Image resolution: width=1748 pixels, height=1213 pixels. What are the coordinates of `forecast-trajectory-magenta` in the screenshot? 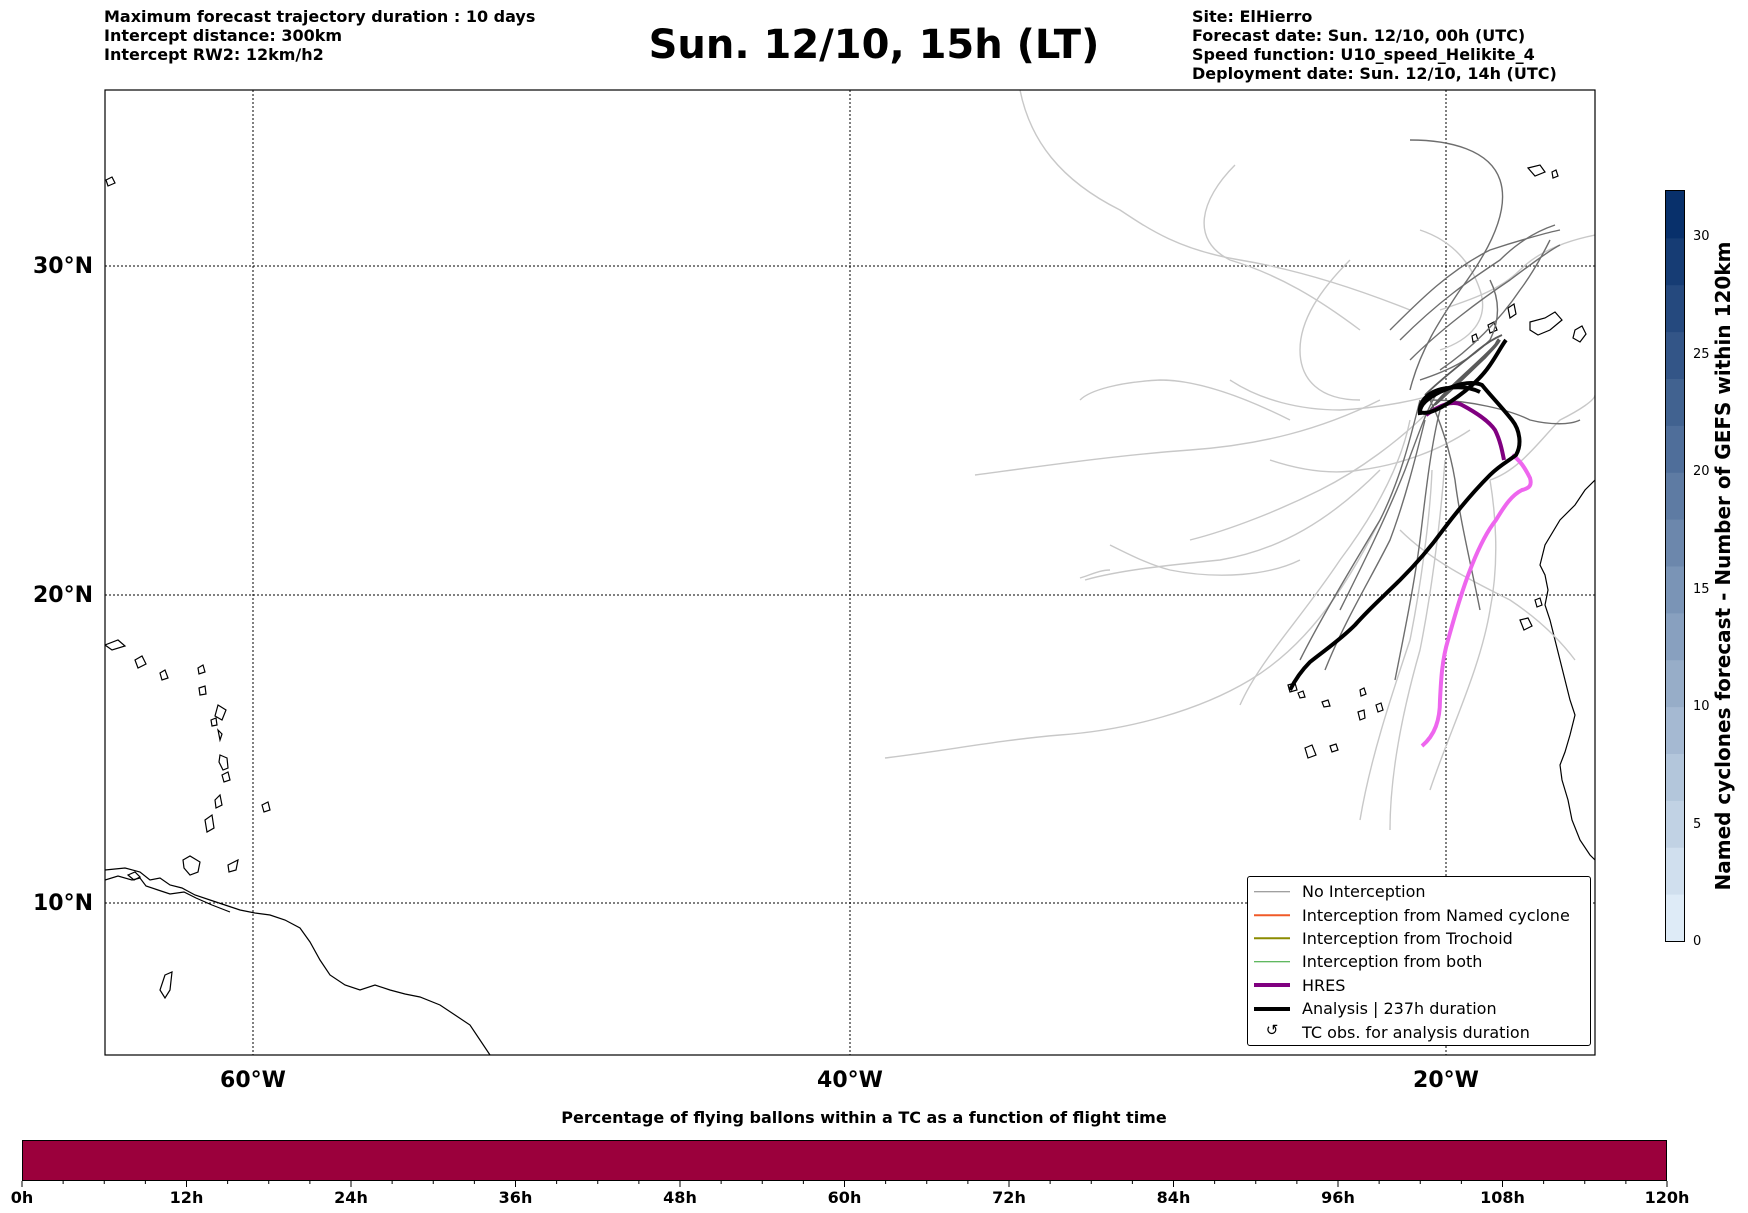 It's located at (1476, 600).